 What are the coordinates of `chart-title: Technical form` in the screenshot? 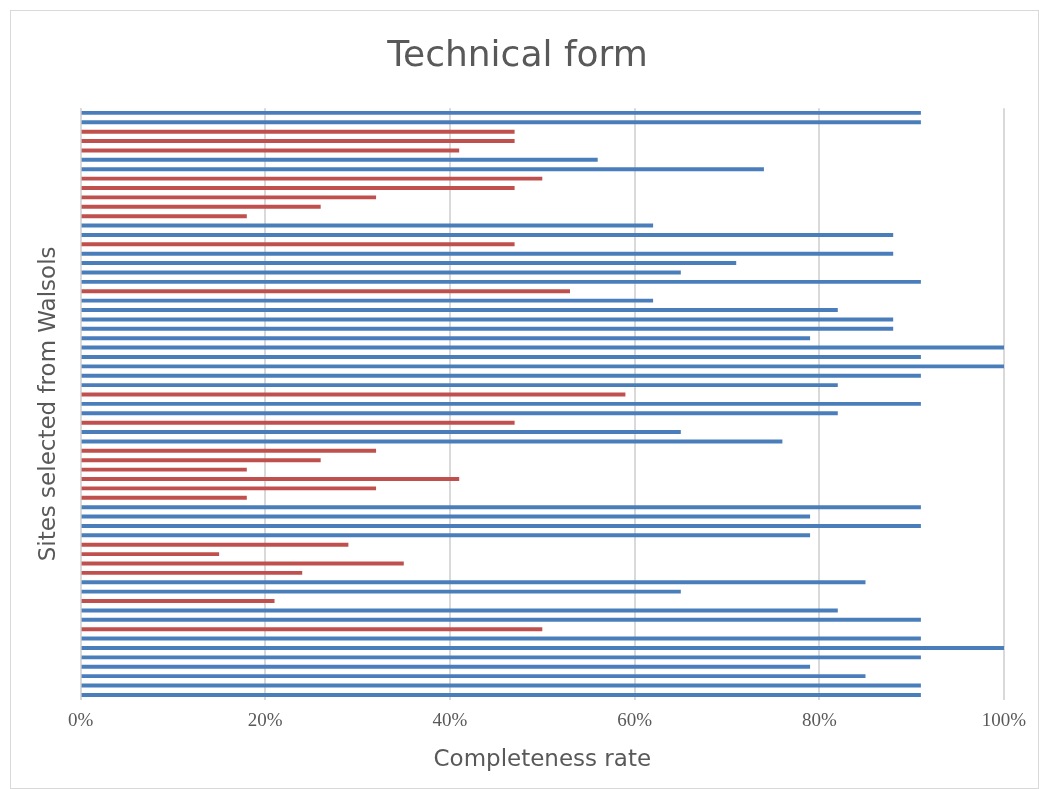 It's located at (517, 53).